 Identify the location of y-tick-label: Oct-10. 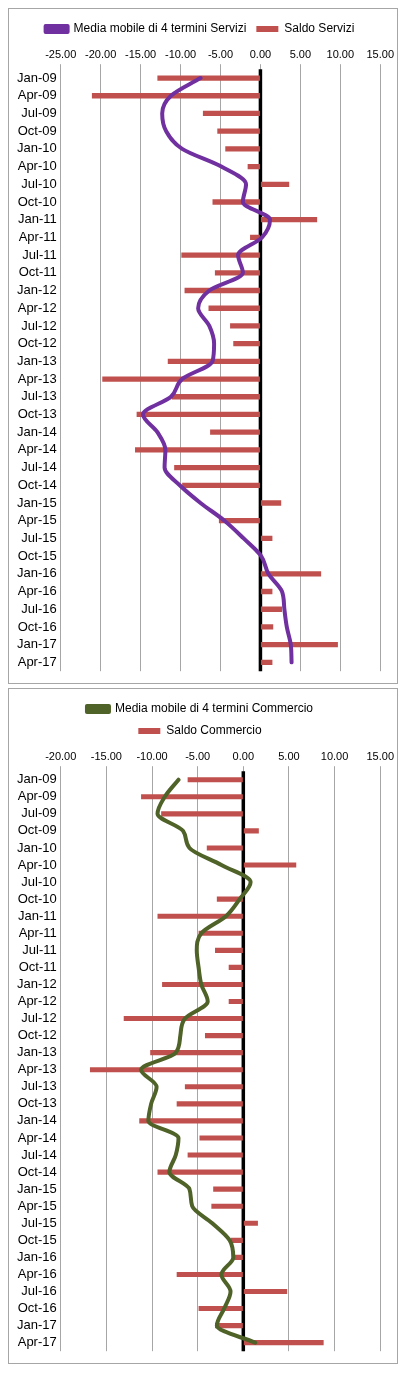
(37, 898).